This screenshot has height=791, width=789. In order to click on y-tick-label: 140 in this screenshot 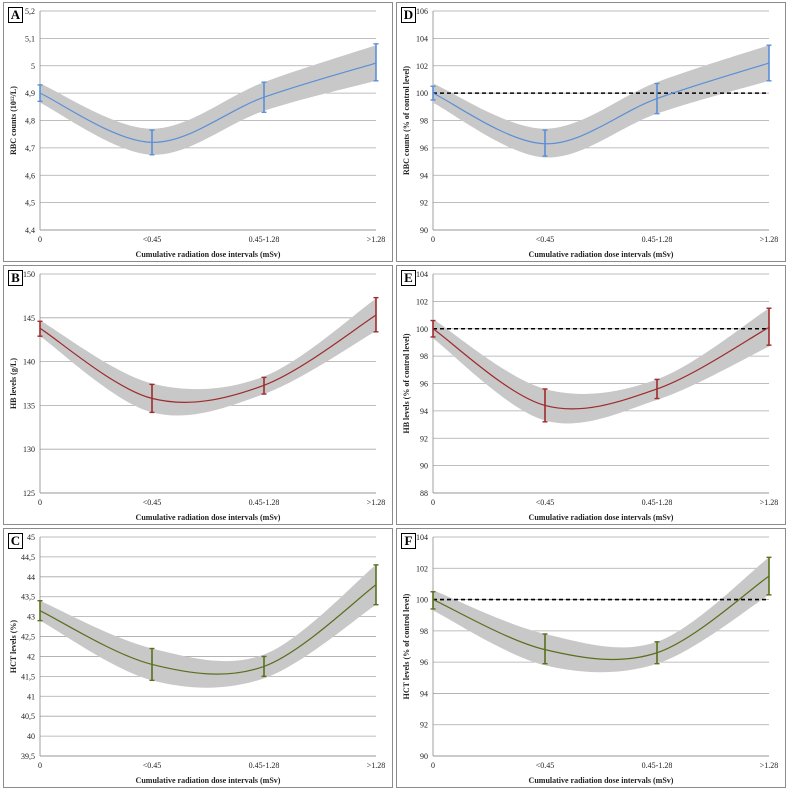, I will do `click(29, 362)`.